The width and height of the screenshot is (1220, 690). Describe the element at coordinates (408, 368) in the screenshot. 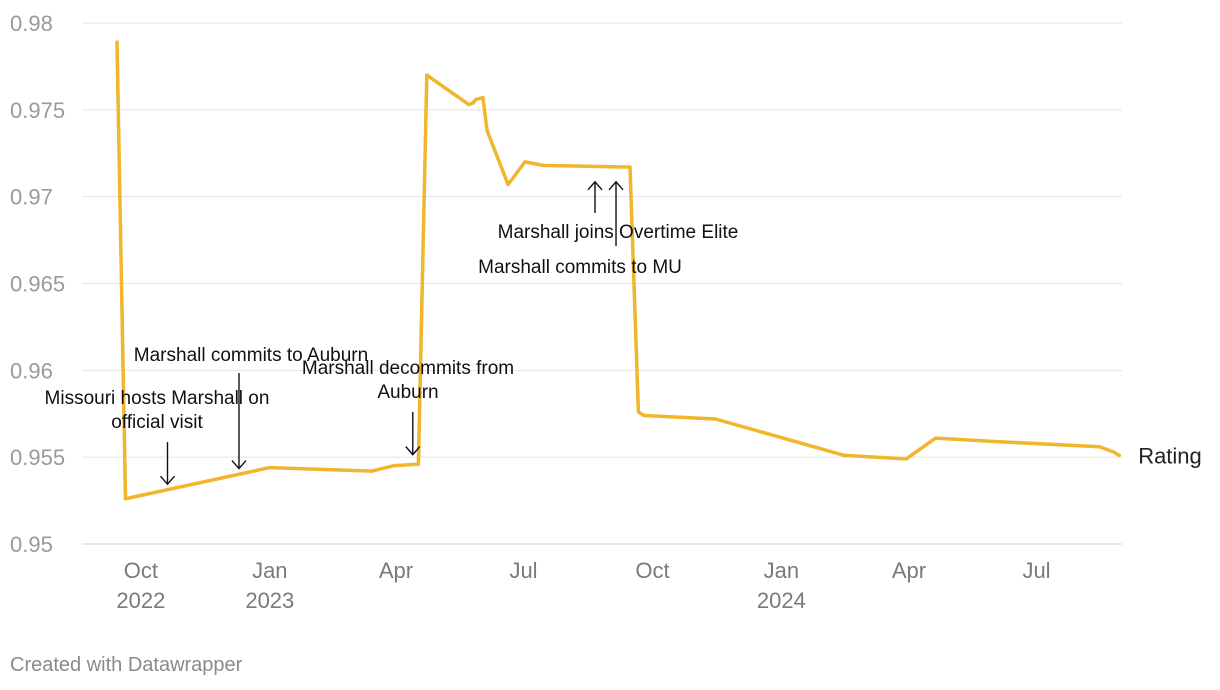

I see `annotation-text: Marshall decommits from` at that location.